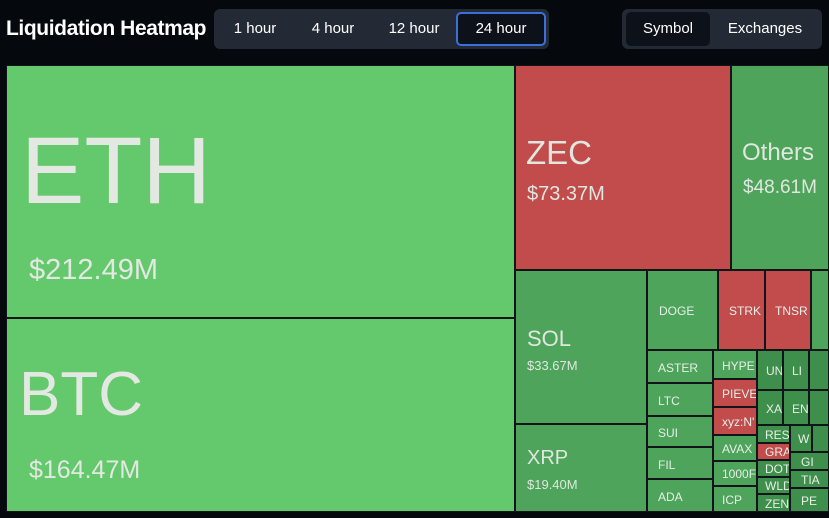 Image resolution: width=829 pixels, height=518 pixels. I want to click on tile-gi: GI, so click(809, 461).